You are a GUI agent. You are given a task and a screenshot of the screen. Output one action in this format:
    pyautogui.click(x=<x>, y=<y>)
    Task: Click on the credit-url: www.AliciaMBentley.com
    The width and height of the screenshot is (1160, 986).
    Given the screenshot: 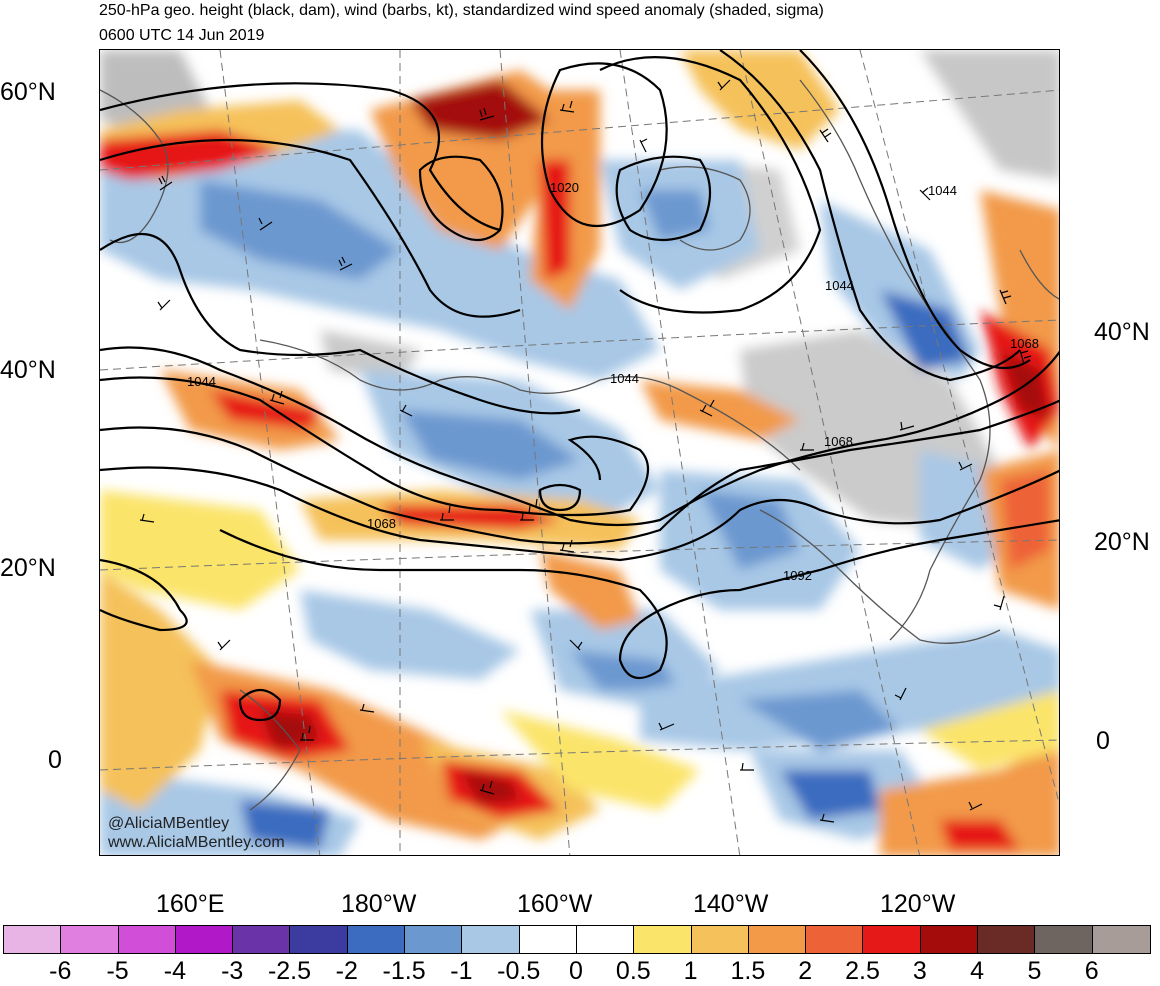 What is the action you would take?
    pyautogui.click(x=196, y=842)
    